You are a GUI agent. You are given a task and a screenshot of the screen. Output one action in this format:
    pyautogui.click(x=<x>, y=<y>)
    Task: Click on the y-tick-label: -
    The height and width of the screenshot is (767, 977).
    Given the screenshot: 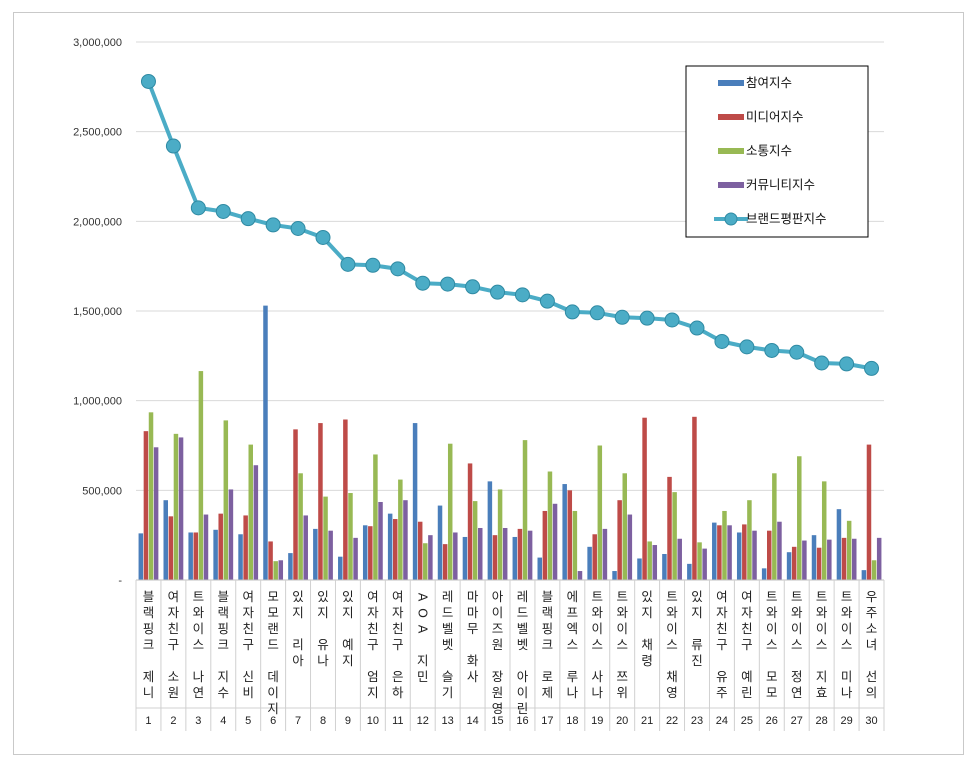 What is the action you would take?
    pyautogui.click(x=120, y=581)
    